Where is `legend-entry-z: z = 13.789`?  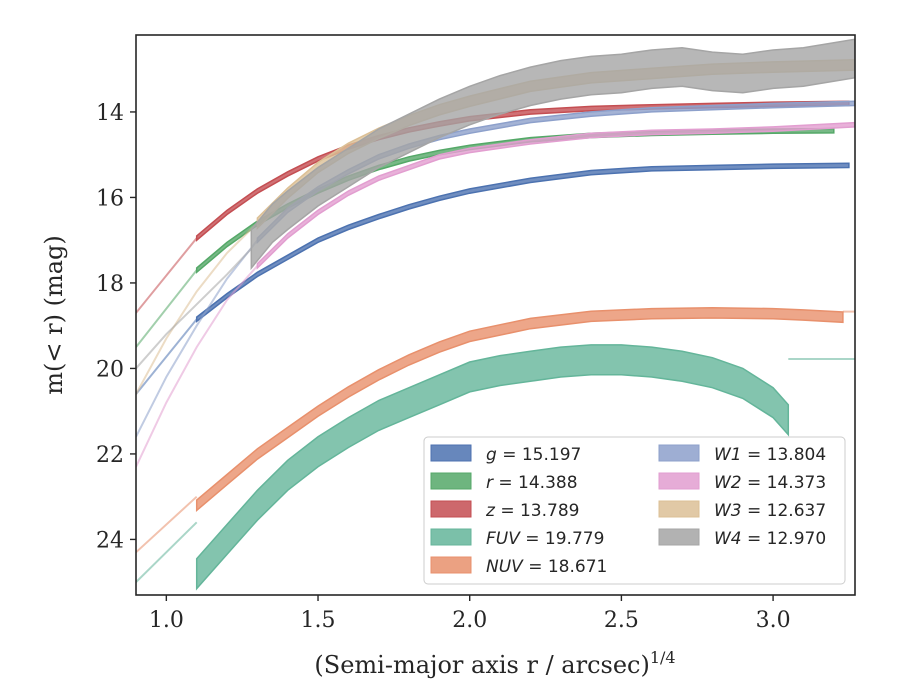
legend-entry-z: z = 13.789 is located at coordinates (504, 510).